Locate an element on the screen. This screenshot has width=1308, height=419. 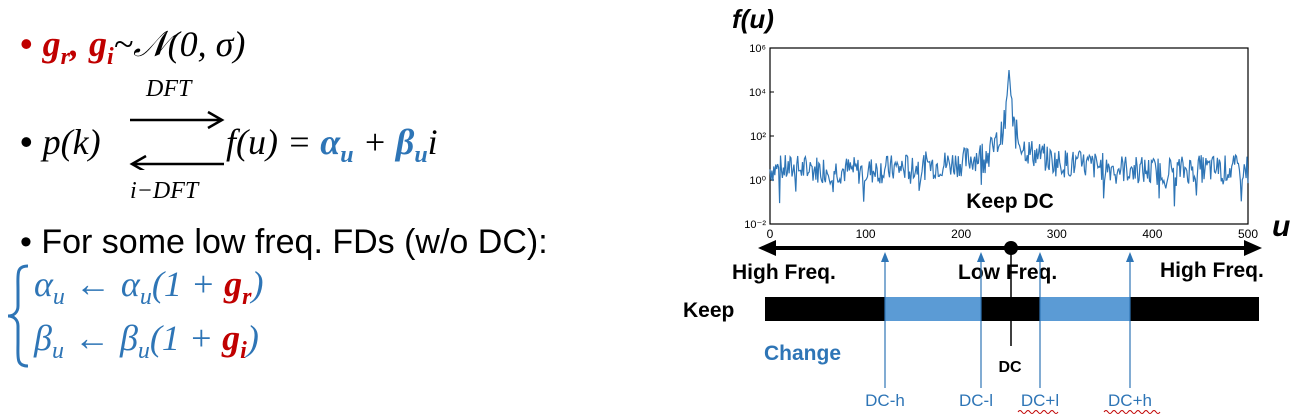
y-tick-label: 10² is located at coordinates (758, 137).